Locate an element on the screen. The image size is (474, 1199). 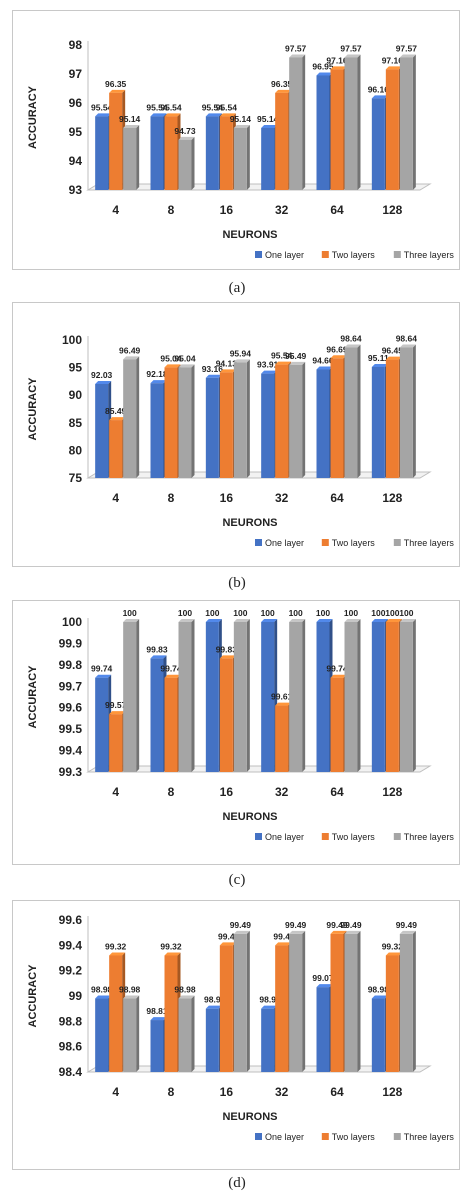
y-tick-label: 99.8 is located at coordinates (71, 665).